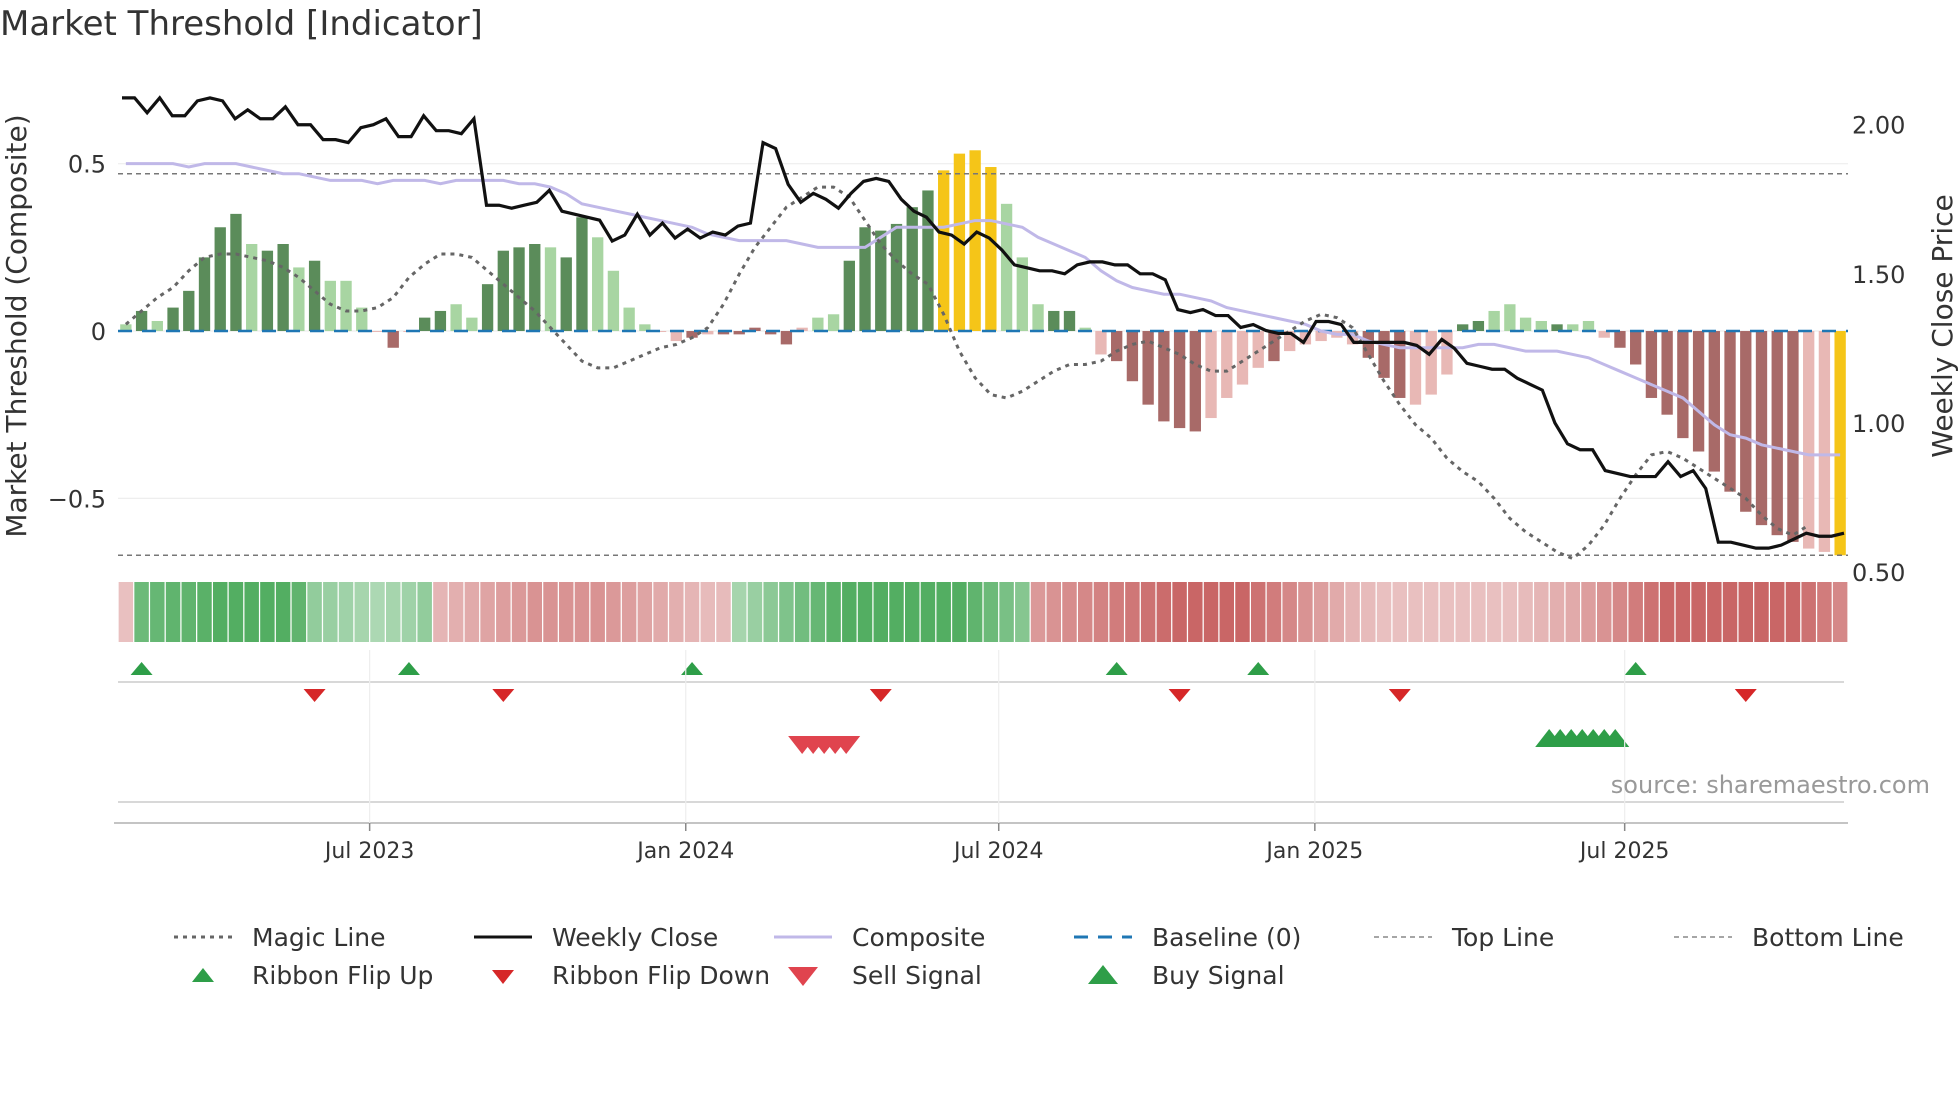 The image size is (1960, 1102). Describe the element at coordinates (803, 976) in the screenshot. I see `triangle-down-red-large-icon` at that location.